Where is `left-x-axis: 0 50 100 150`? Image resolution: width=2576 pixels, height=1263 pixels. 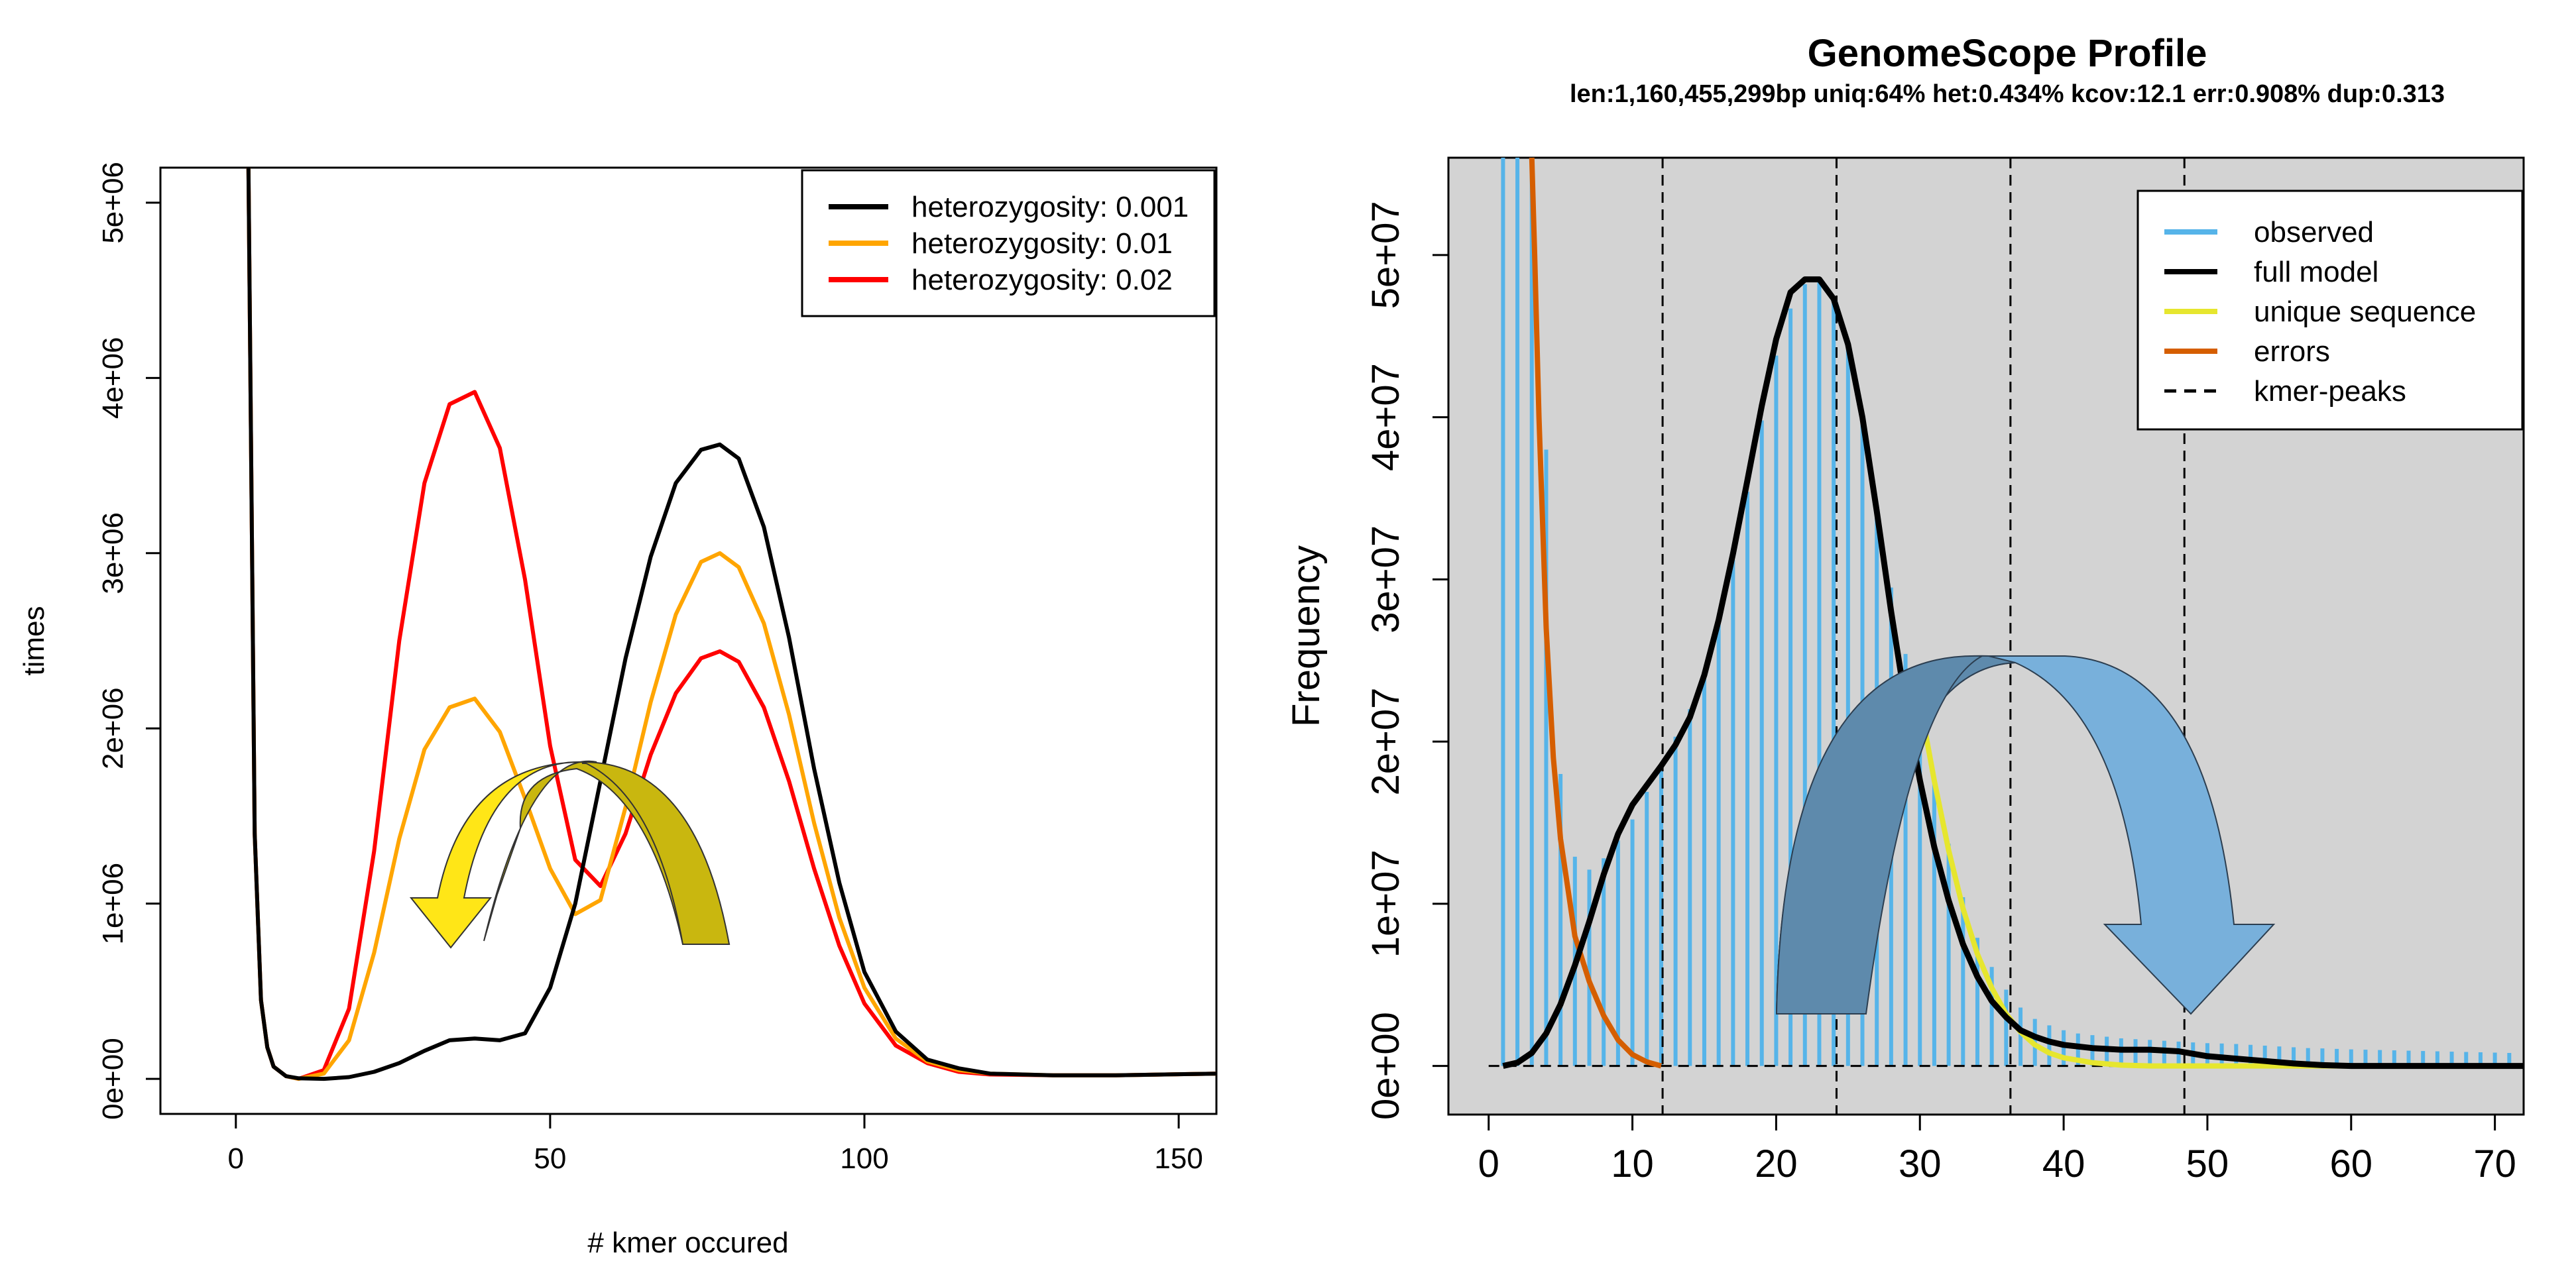
left-x-axis: 0 50 100 150 is located at coordinates (716, 1145).